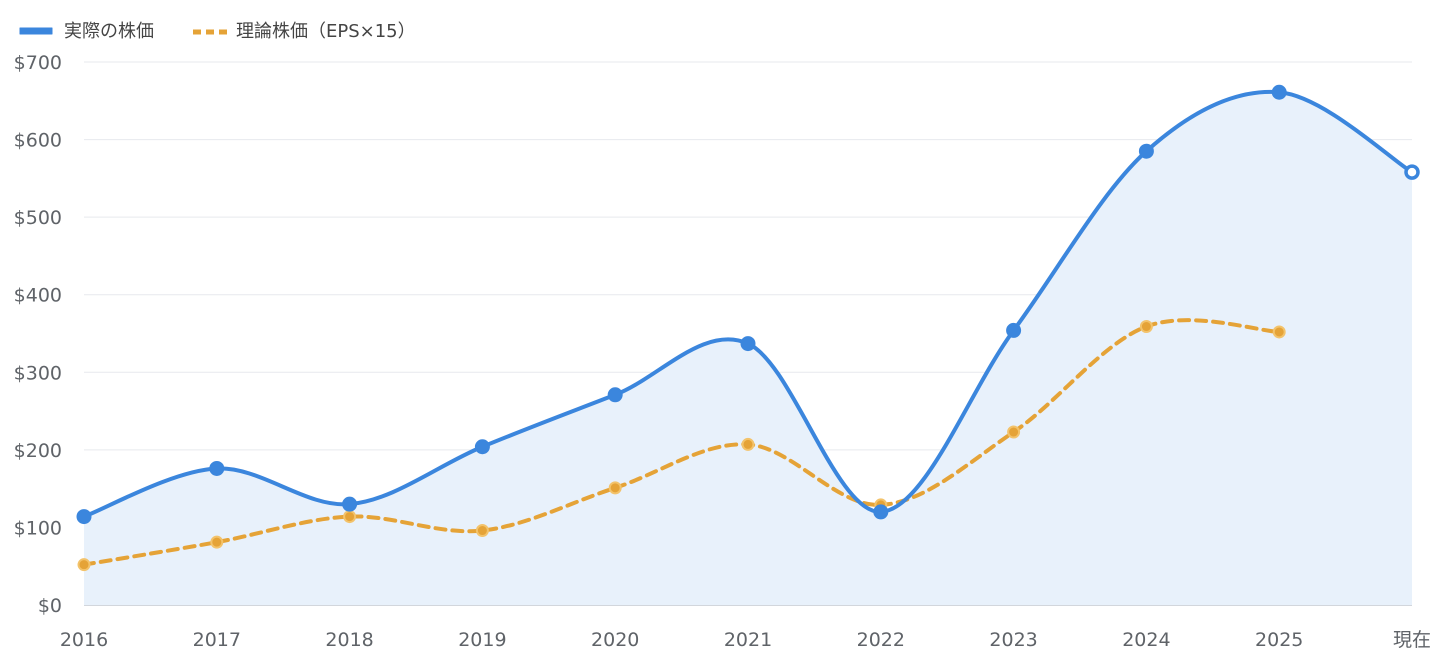 The height and width of the screenshot is (660, 1440). What do you see at coordinates (1146, 640) in the screenshot?
I see `x-tick-label: 2024` at bounding box center [1146, 640].